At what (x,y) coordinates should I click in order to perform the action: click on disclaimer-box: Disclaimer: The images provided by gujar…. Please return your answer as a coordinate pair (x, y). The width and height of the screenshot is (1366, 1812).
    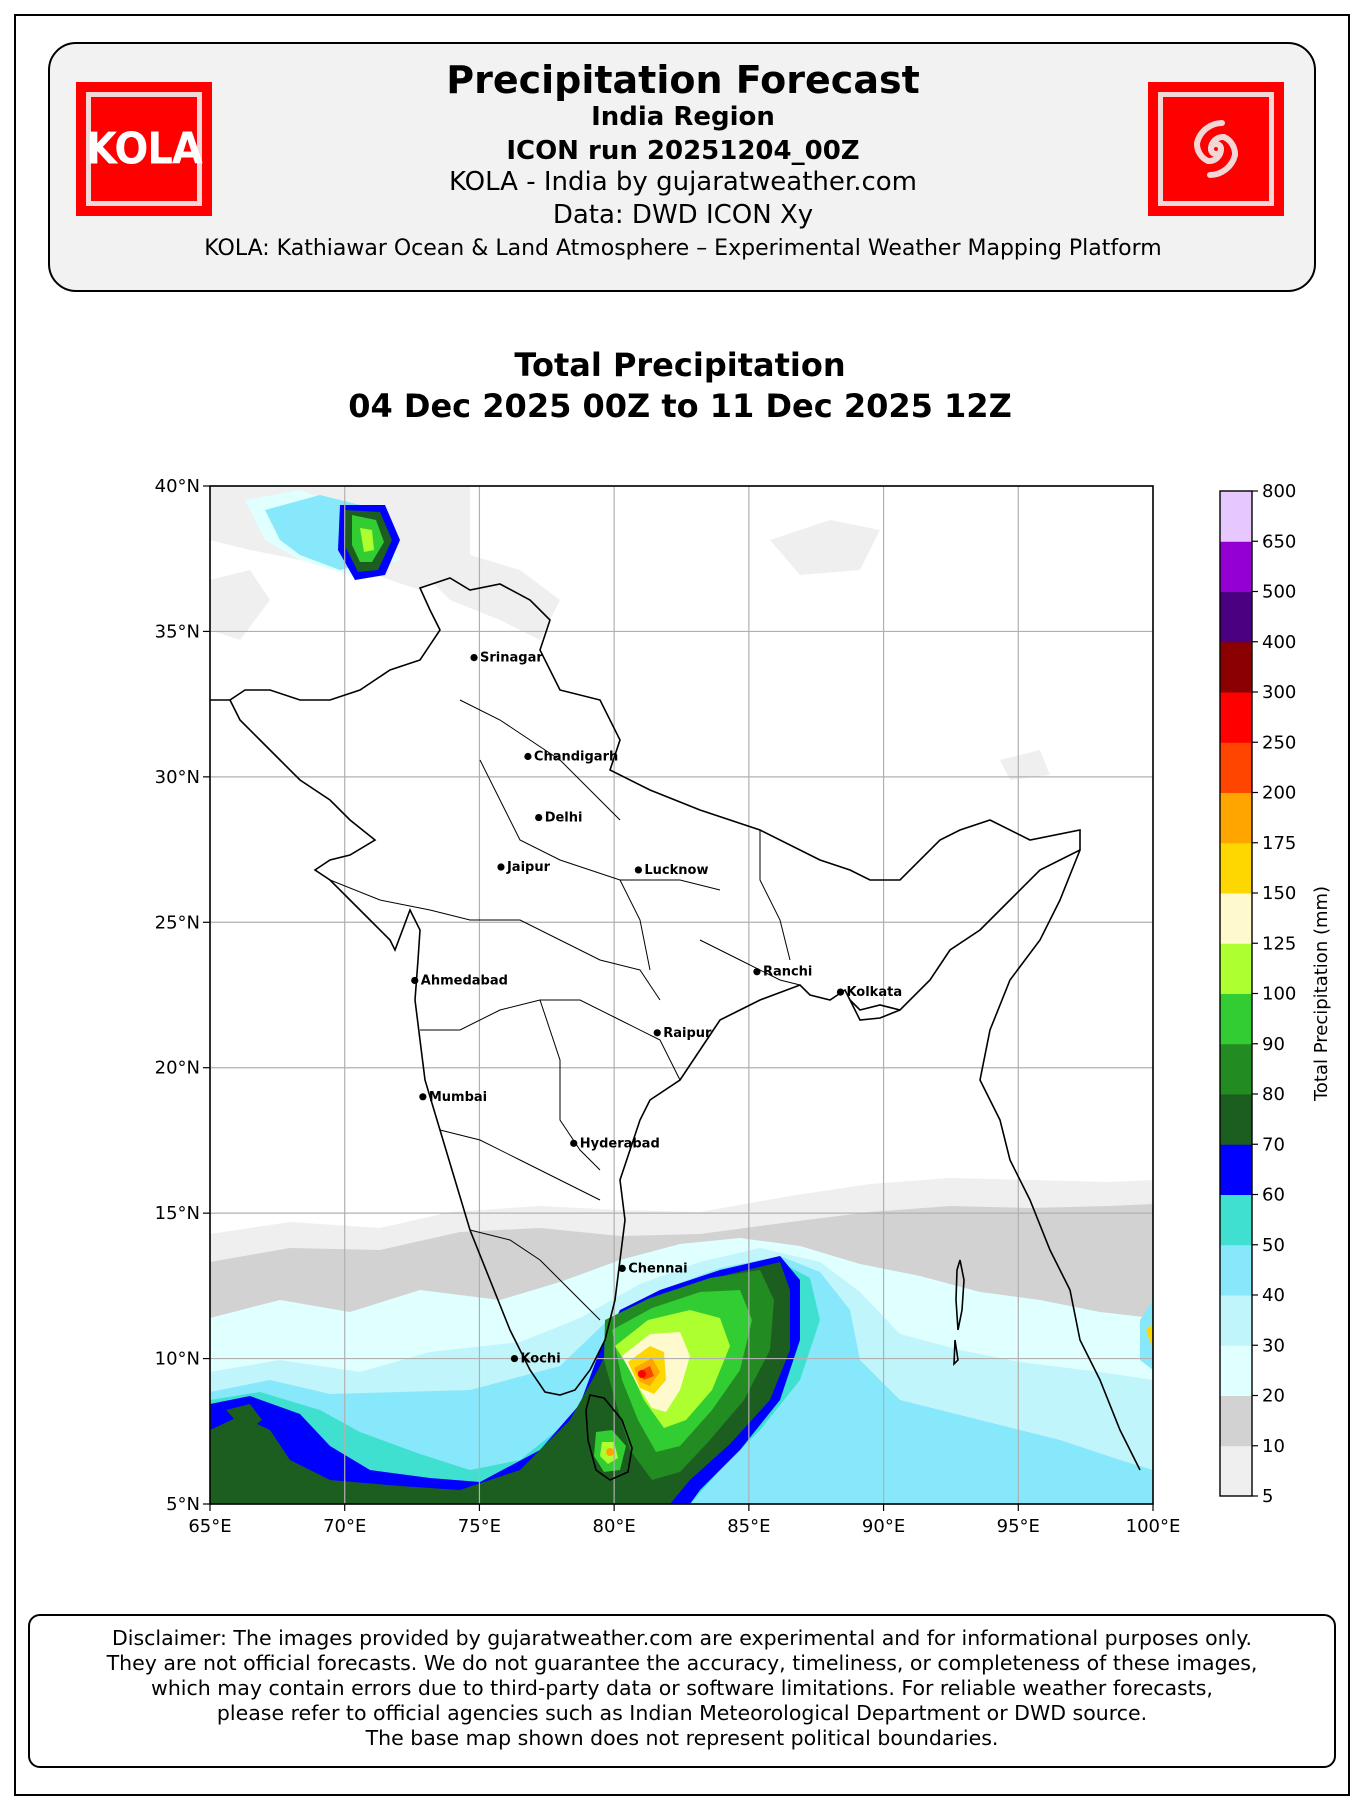
    Looking at the image, I should click on (682, 1691).